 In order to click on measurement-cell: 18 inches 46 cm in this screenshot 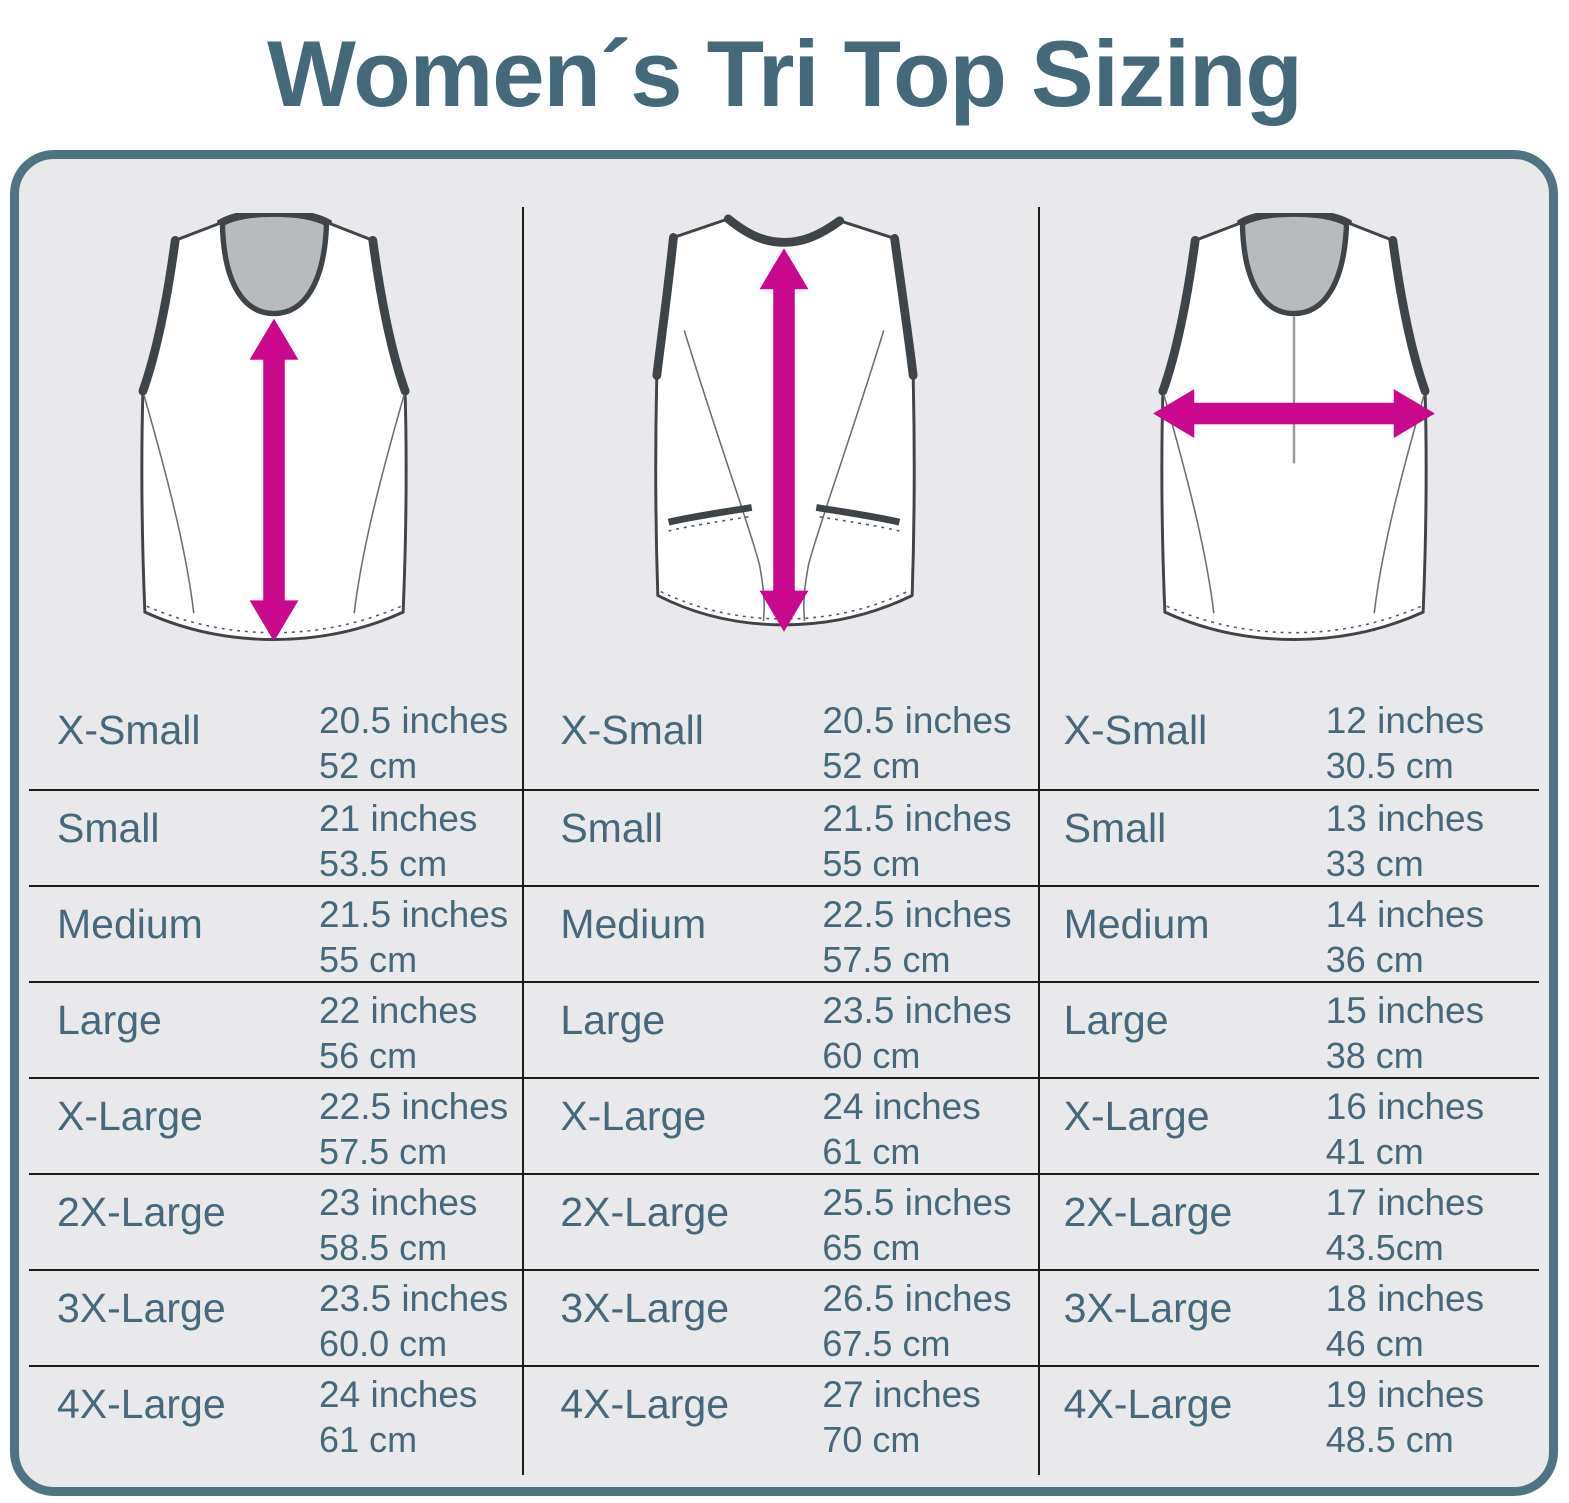, I will do `click(1432, 1317)`.